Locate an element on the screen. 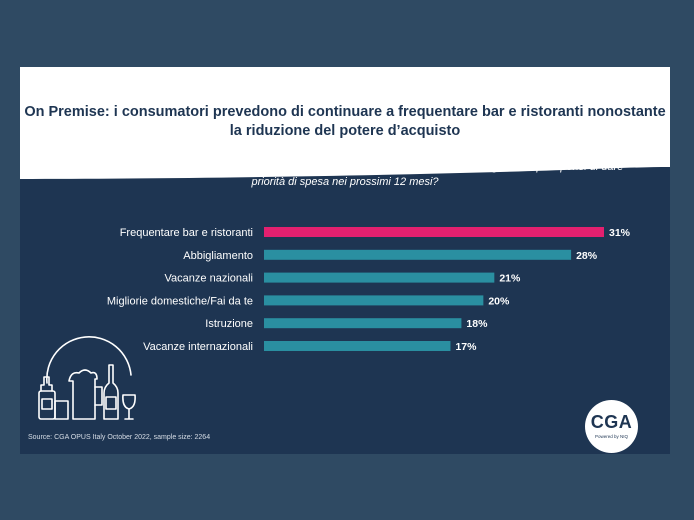  category-label-5: Vacanze internazionali is located at coordinates (198, 347).